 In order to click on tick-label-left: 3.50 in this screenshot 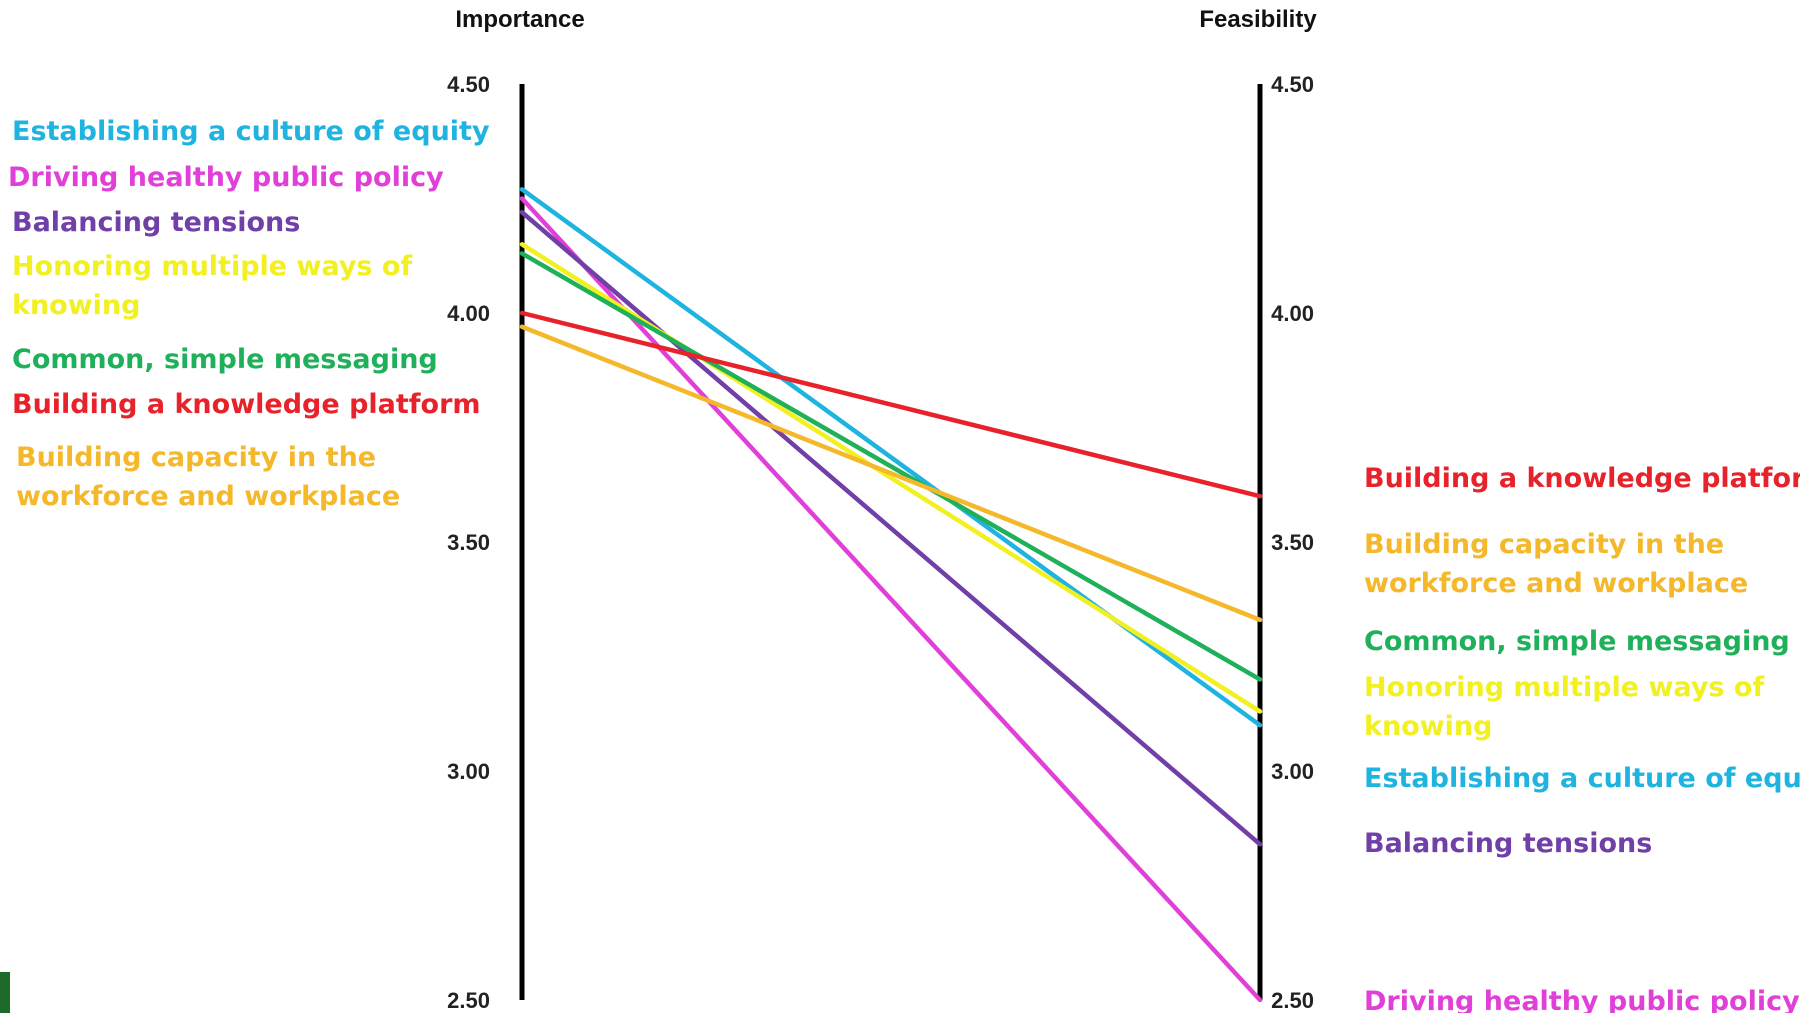, I will do `click(468, 542)`.